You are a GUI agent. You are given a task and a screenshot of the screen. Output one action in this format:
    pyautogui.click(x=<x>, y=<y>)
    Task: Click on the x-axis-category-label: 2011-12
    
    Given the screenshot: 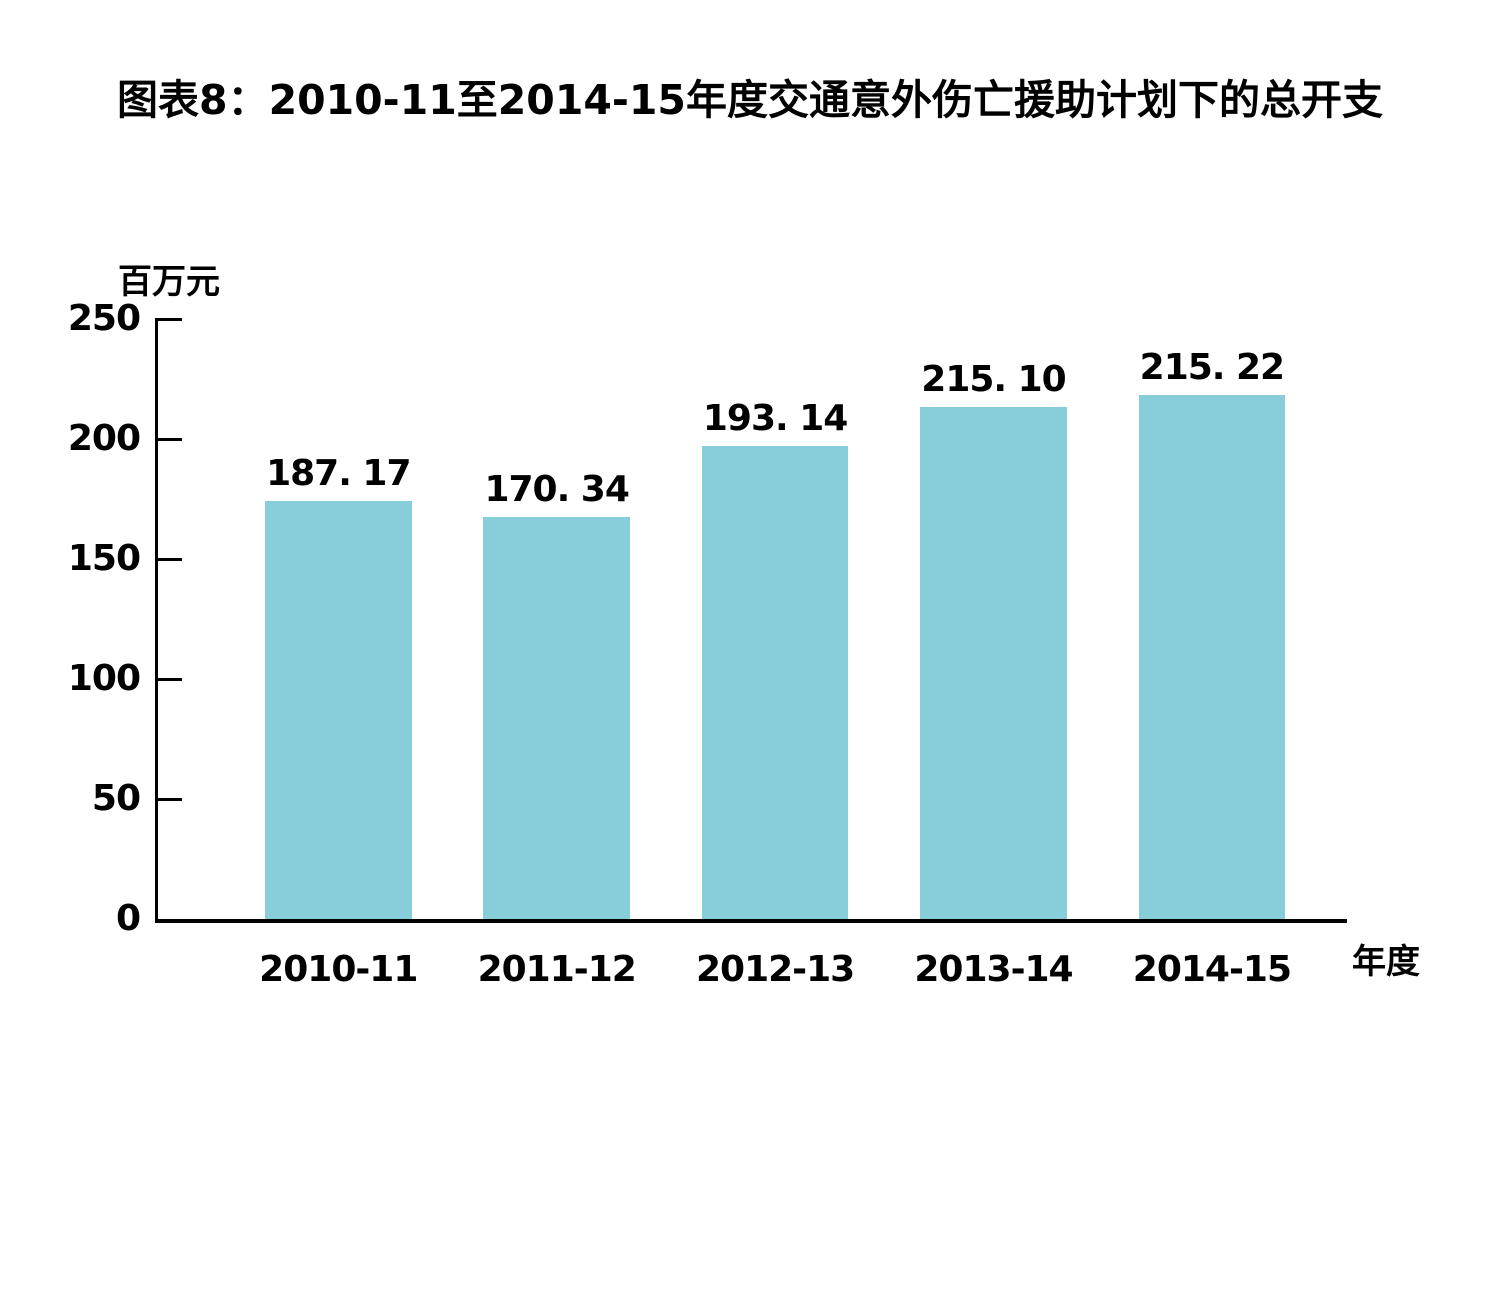 What is the action you would take?
    pyautogui.click(x=557, y=969)
    